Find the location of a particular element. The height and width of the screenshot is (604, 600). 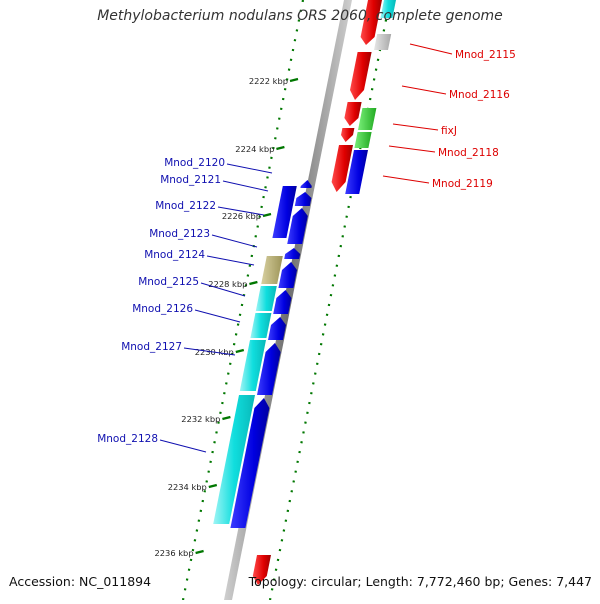

gene-arrow-small is located at coordinates (306, 184).